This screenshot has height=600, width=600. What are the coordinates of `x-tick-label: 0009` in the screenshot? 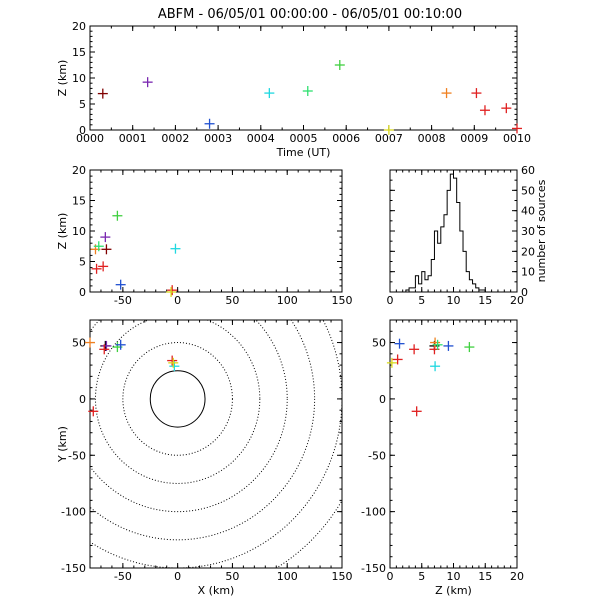 It's located at (474, 138).